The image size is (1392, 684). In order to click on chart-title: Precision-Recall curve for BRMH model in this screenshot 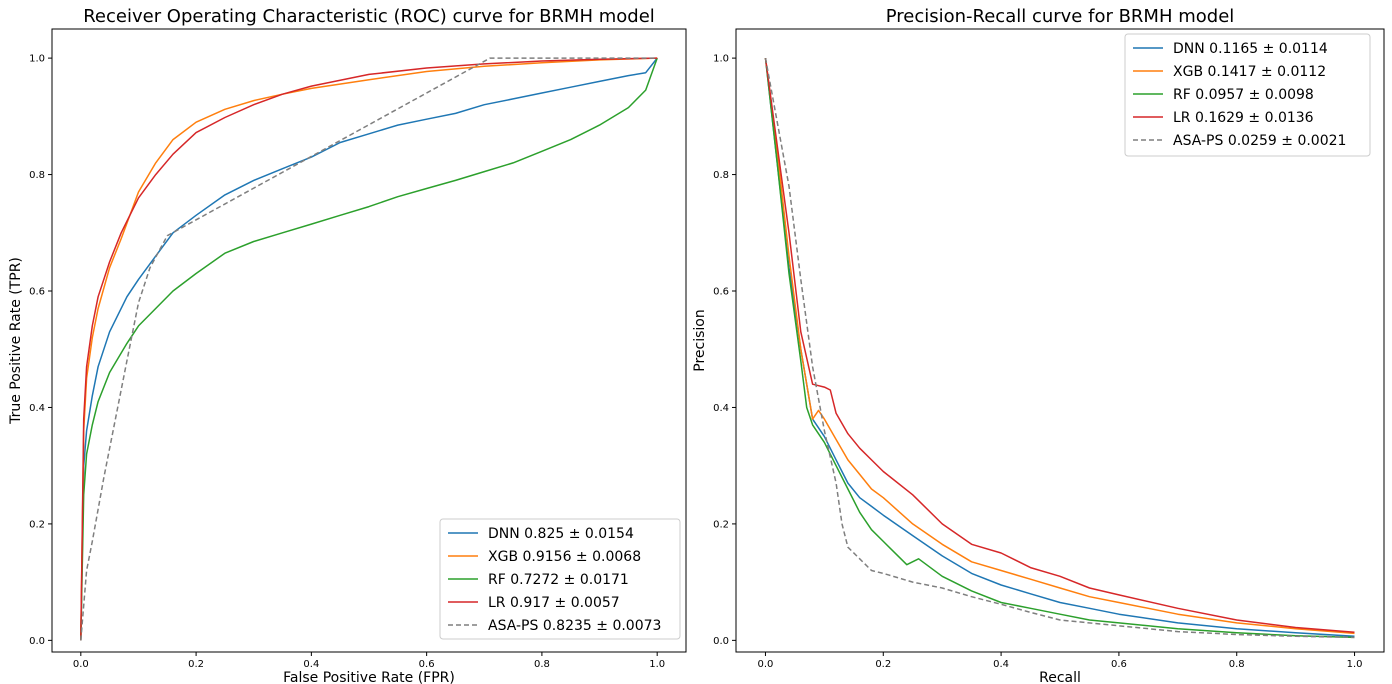, I will do `click(1060, 16)`.